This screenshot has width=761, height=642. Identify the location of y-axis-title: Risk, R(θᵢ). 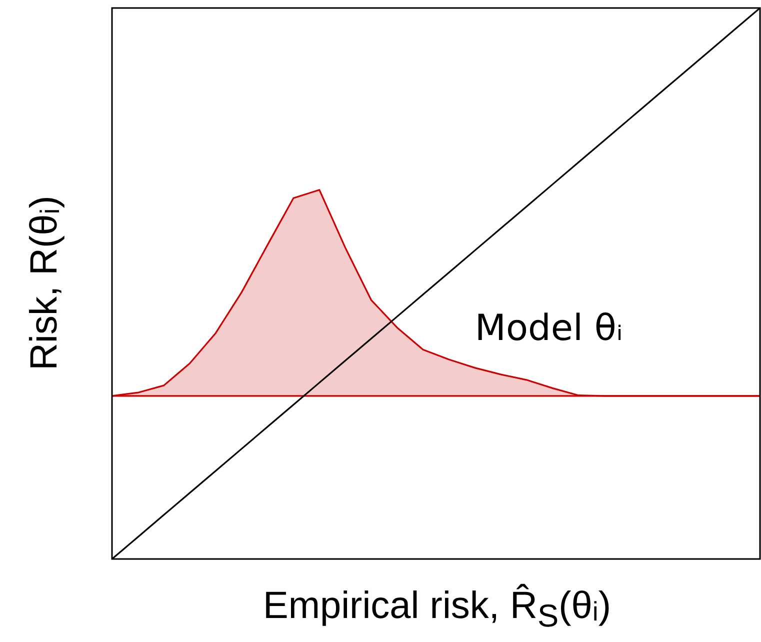
(45, 283).